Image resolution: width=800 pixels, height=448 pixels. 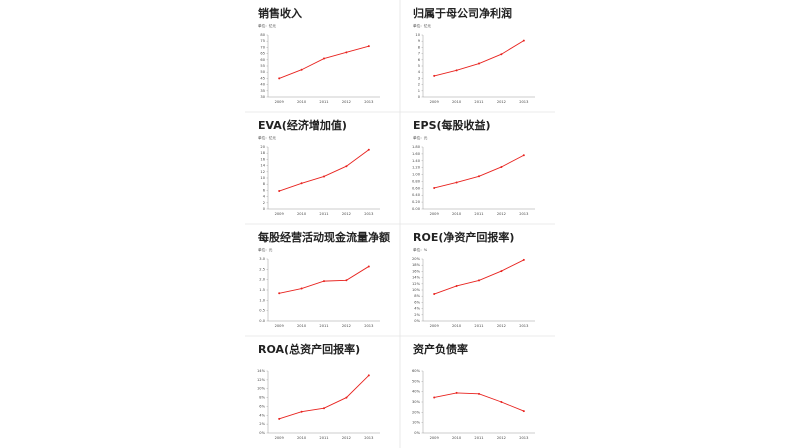 What do you see at coordinates (416, 202) in the screenshot?
I see `y-tick-label: 0.20` at bounding box center [416, 202].